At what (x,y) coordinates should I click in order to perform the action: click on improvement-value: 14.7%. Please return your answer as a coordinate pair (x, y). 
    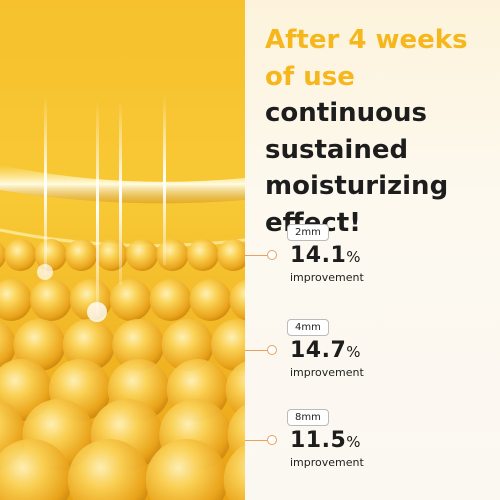
    Looking at the image, I should click on (325, 350).